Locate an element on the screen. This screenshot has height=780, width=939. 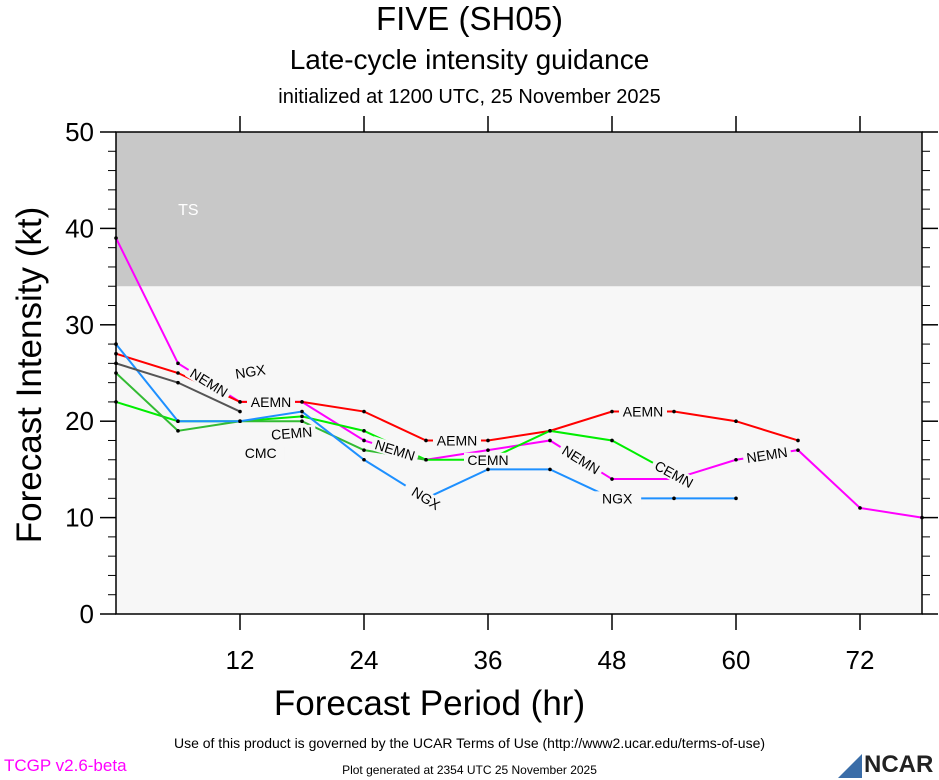
y-tick-label: 40 is located at coordinates (79, 228).